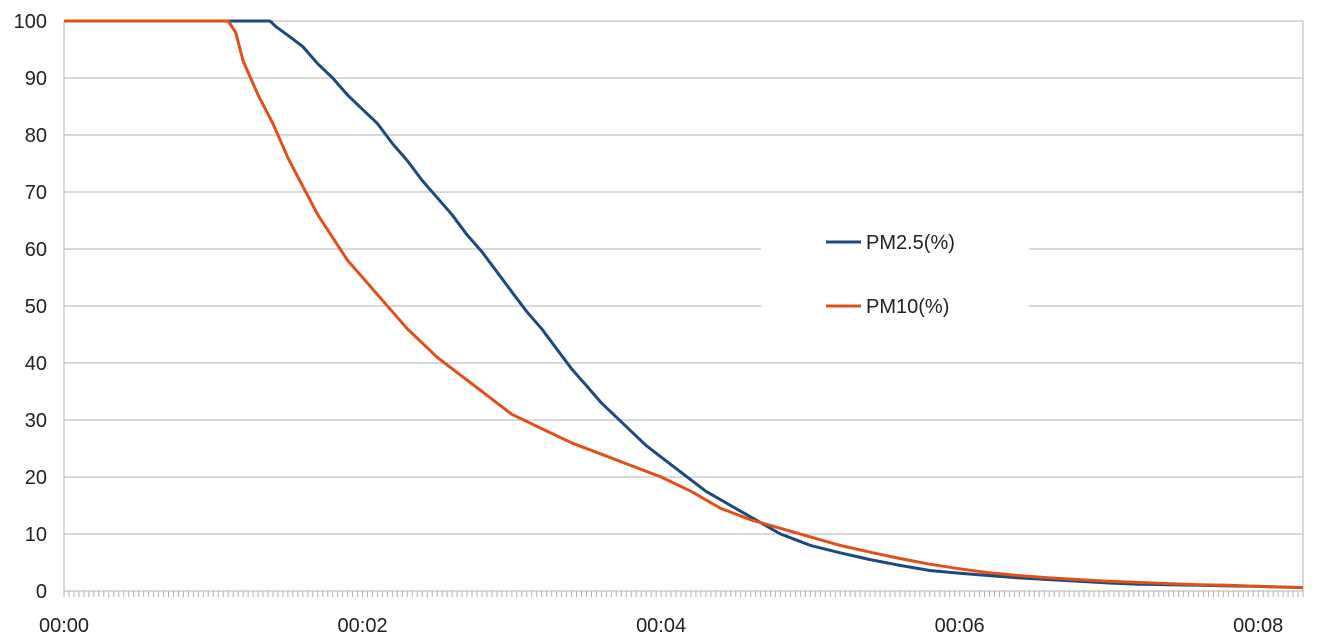  What do you see at coordinates (36, 193) in the screenshot?
I see `y-tick-label: 70` at bounding box center [36, 193].